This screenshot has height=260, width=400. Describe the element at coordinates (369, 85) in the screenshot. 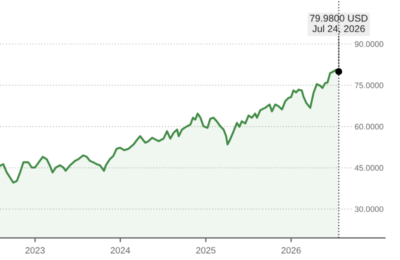

I see `y-tick-label: 75.0000` at that location.